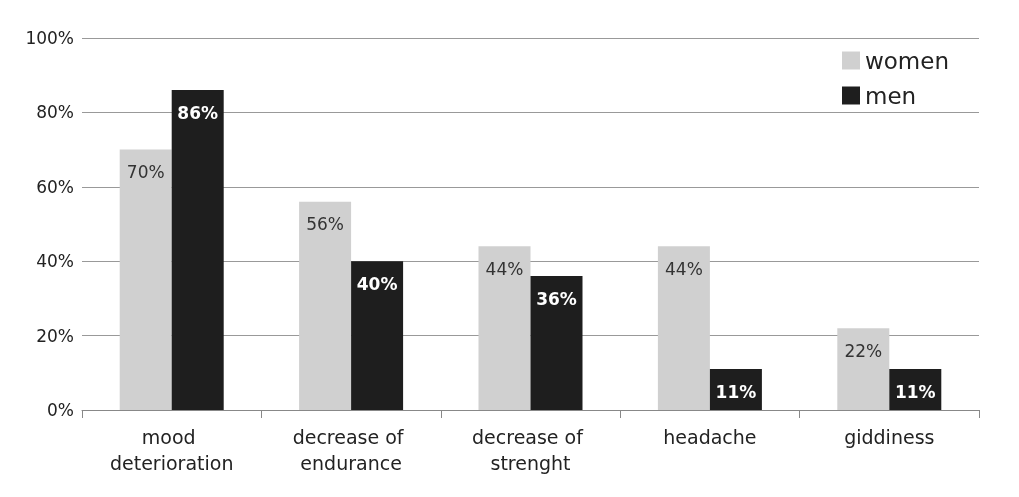 Image resolution: width=1019 pixels, height=497 pixels. What do you see at coordinates (889, 437) in the screenshot?
I see `x-tick-label: giddiness` at bounding box center [889, 437].